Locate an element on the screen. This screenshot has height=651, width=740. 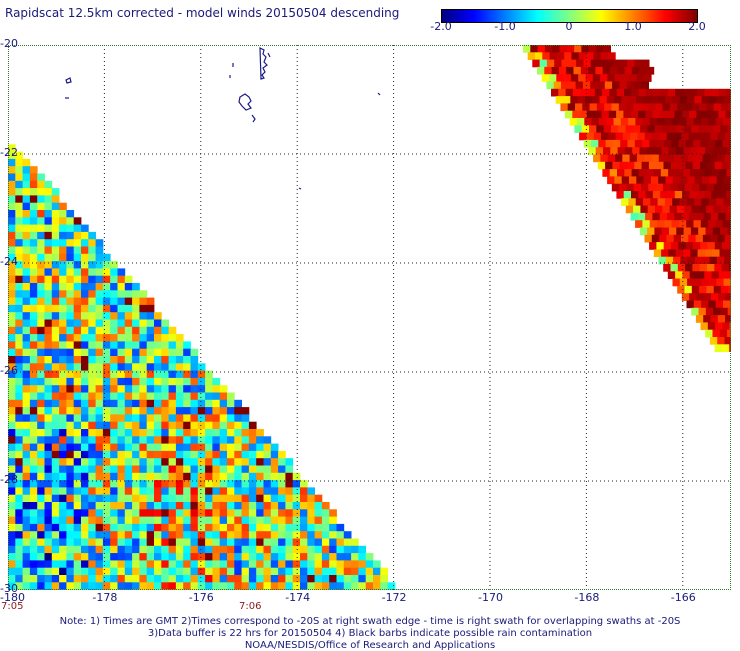
swath-time-label: 7:05 is located at coordinates (12, 606).